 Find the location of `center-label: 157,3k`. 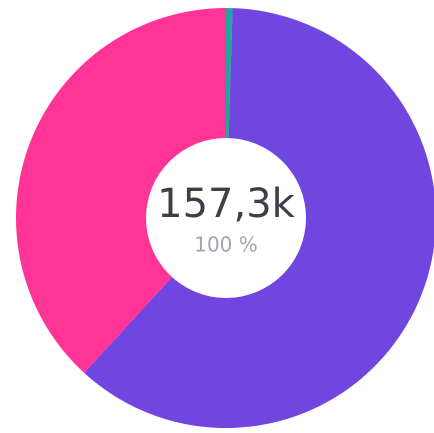

center-label: 157,3k is located at coordinates (226, 204).